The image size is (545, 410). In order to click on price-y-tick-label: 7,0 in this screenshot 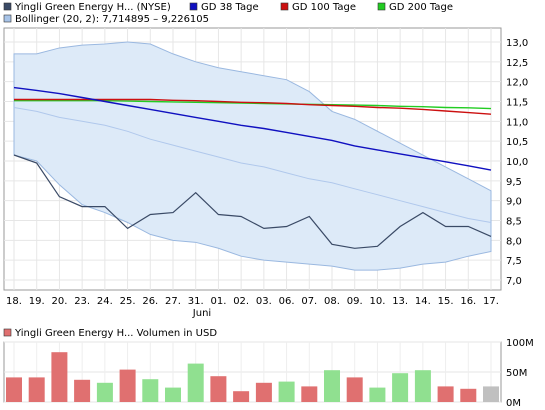, I will do `click(514, 281)`.